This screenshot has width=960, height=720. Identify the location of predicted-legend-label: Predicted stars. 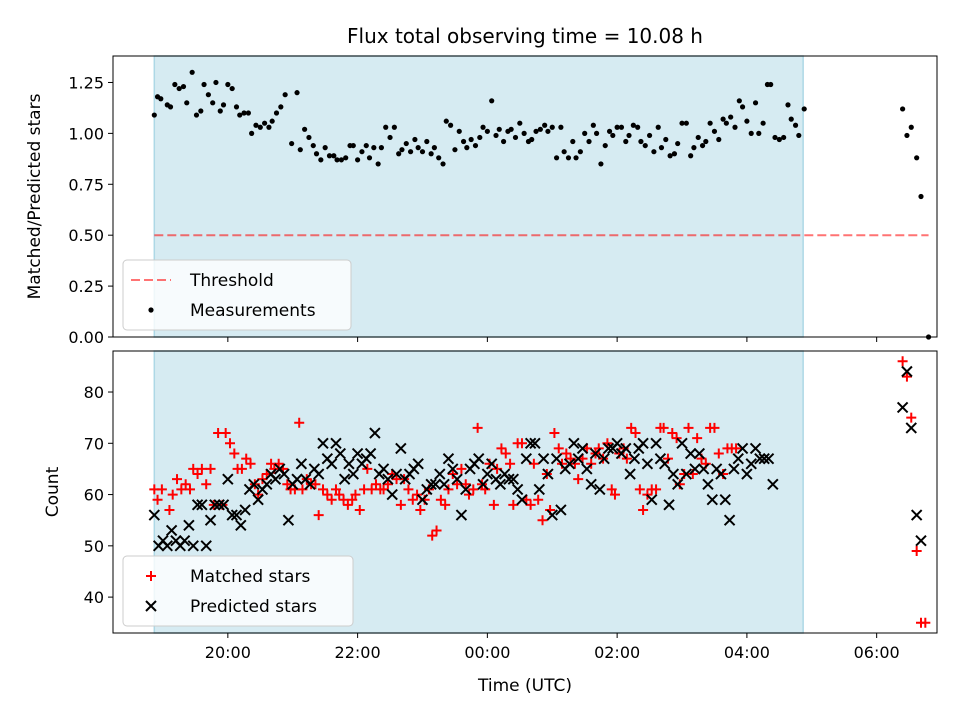
(253, 607).